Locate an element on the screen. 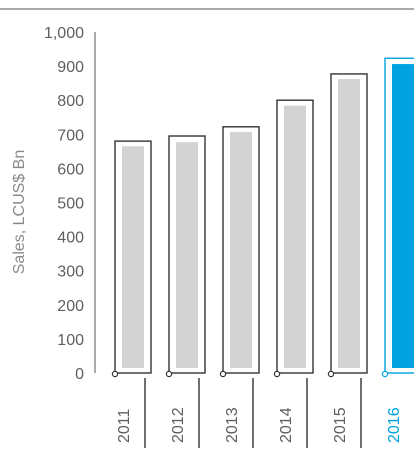 The image size is (414, 451). bar-2013 is located at coordinates (241, 249).